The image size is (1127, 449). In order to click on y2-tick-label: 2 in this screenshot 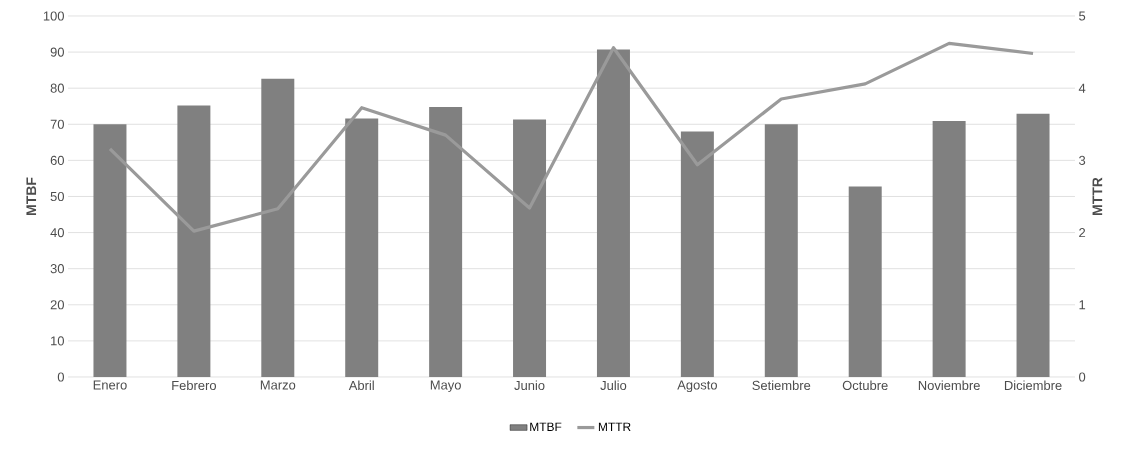, I will do `click(1082, 233)`.